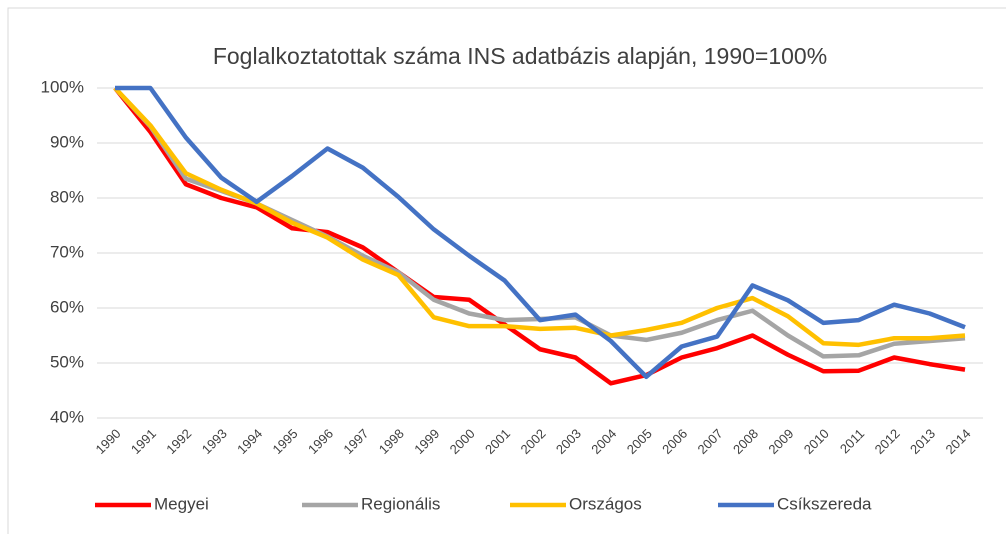 The image size is (1006, 534). I want to click on y-tick-label: 50%, so click(67, 361).